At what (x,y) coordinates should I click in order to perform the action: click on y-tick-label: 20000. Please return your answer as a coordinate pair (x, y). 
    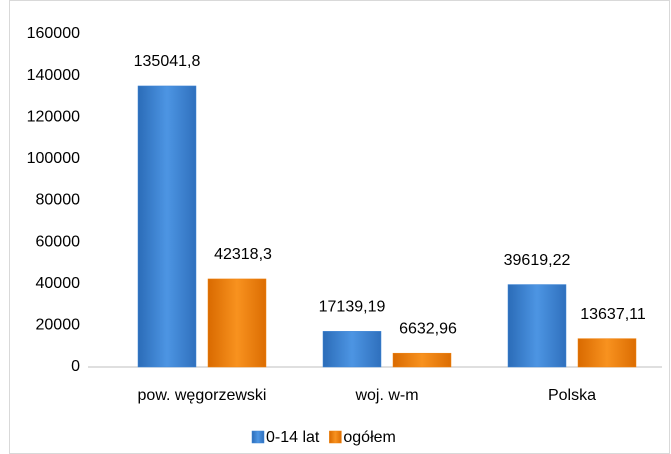
    Looking at the image, I should click on (58, 325).